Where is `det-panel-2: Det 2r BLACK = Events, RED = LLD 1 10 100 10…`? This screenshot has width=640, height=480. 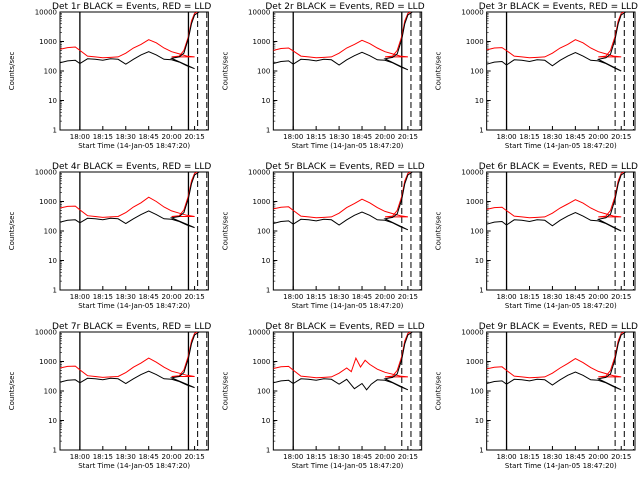
det-panel-2: Det 2r BLACK = Events, RED = LLD 1 10 100 10… is located at coordinates (322, 76).